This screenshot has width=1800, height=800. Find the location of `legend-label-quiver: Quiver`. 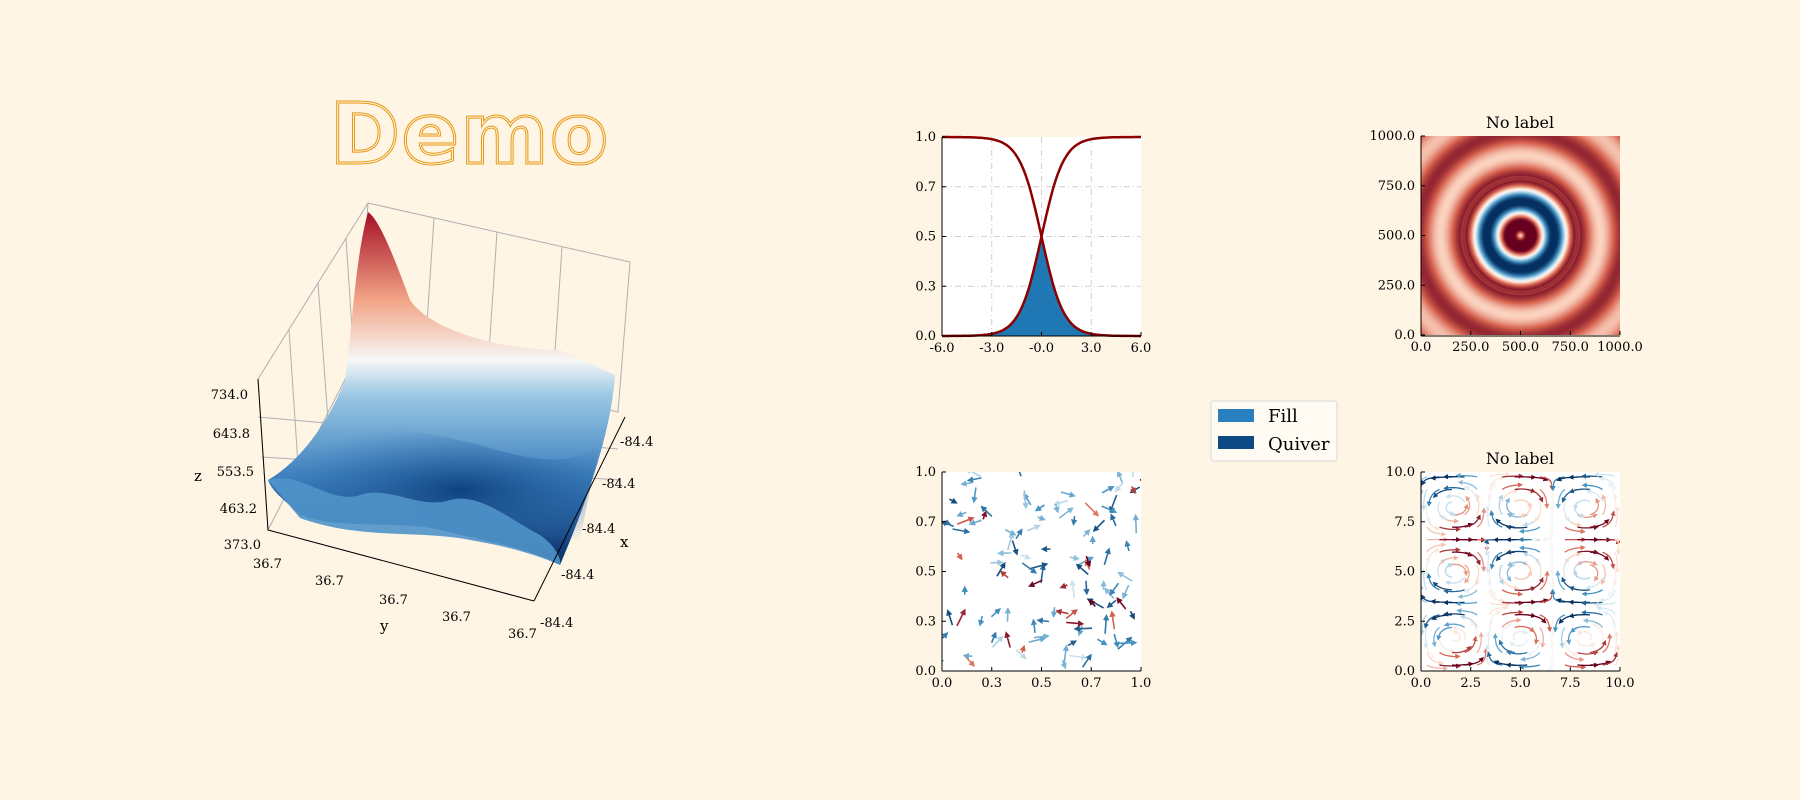

legend-label-quiver: Quiver is located at coordinates (1299, 444).